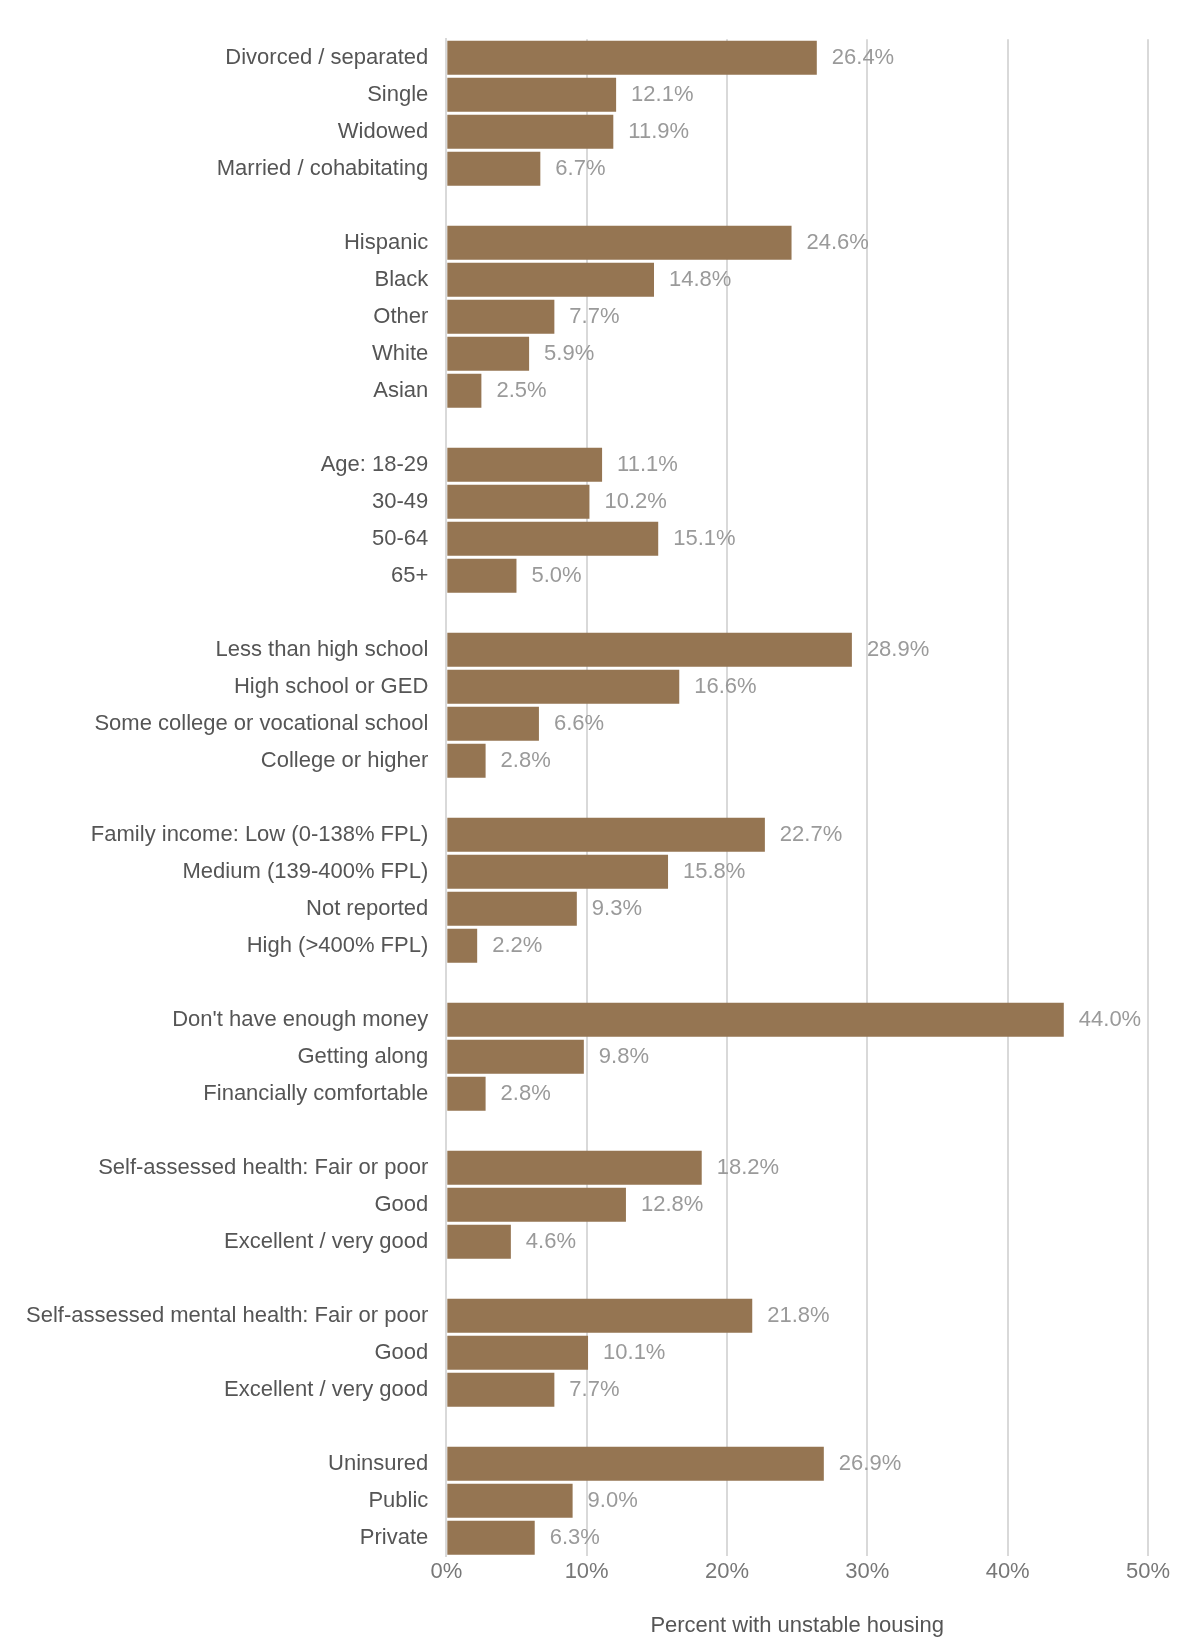 This screenshot has width=1189, height=1648. Describe the element at coordinates (837, 241) in the screenshot. I see `data-label: 24.6%` at that location.